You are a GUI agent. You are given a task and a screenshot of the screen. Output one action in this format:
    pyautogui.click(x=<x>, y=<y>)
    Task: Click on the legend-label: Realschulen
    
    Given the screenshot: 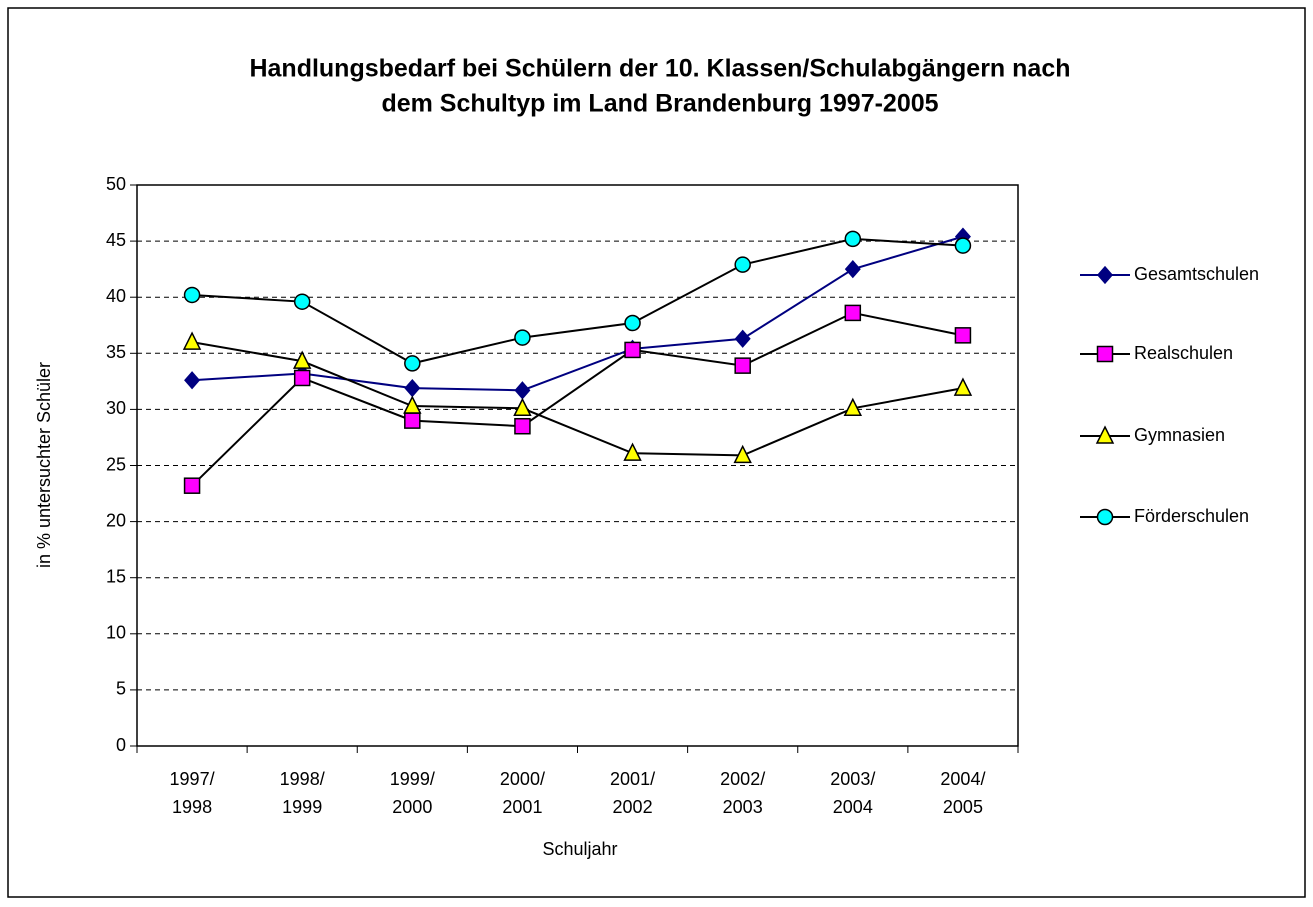 What is the action you would take?
    pyautogui.click(x=1183, y=353)
    